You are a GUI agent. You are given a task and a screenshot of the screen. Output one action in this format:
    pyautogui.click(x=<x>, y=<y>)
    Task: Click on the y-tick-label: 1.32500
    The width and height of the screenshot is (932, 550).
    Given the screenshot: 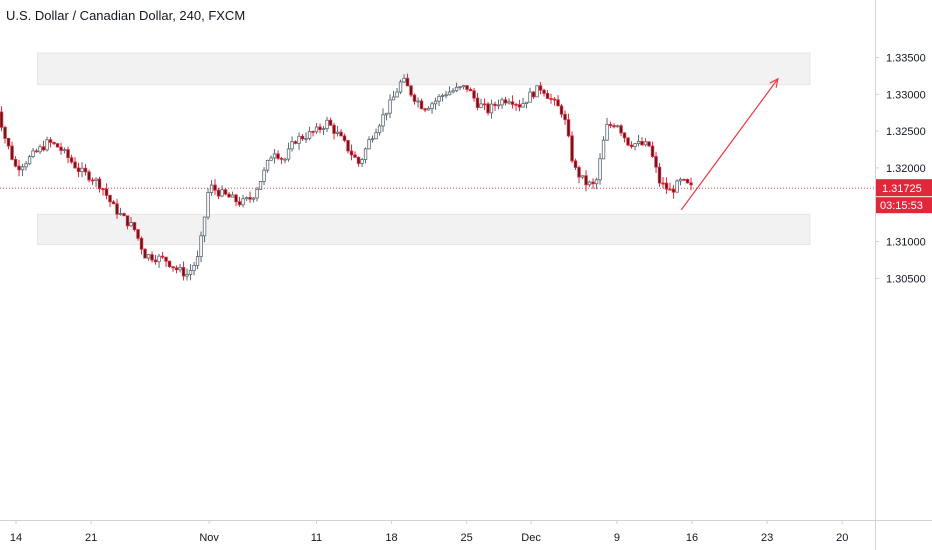 What is the action you would take?
    pyautogui.click(x=906, y=132)
    